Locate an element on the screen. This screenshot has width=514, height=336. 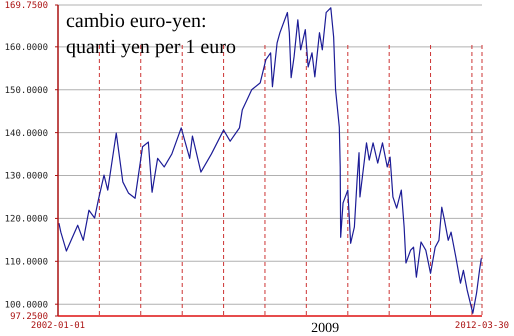
y-tick-label: 120.0000 is located at coordinates (26, 219).